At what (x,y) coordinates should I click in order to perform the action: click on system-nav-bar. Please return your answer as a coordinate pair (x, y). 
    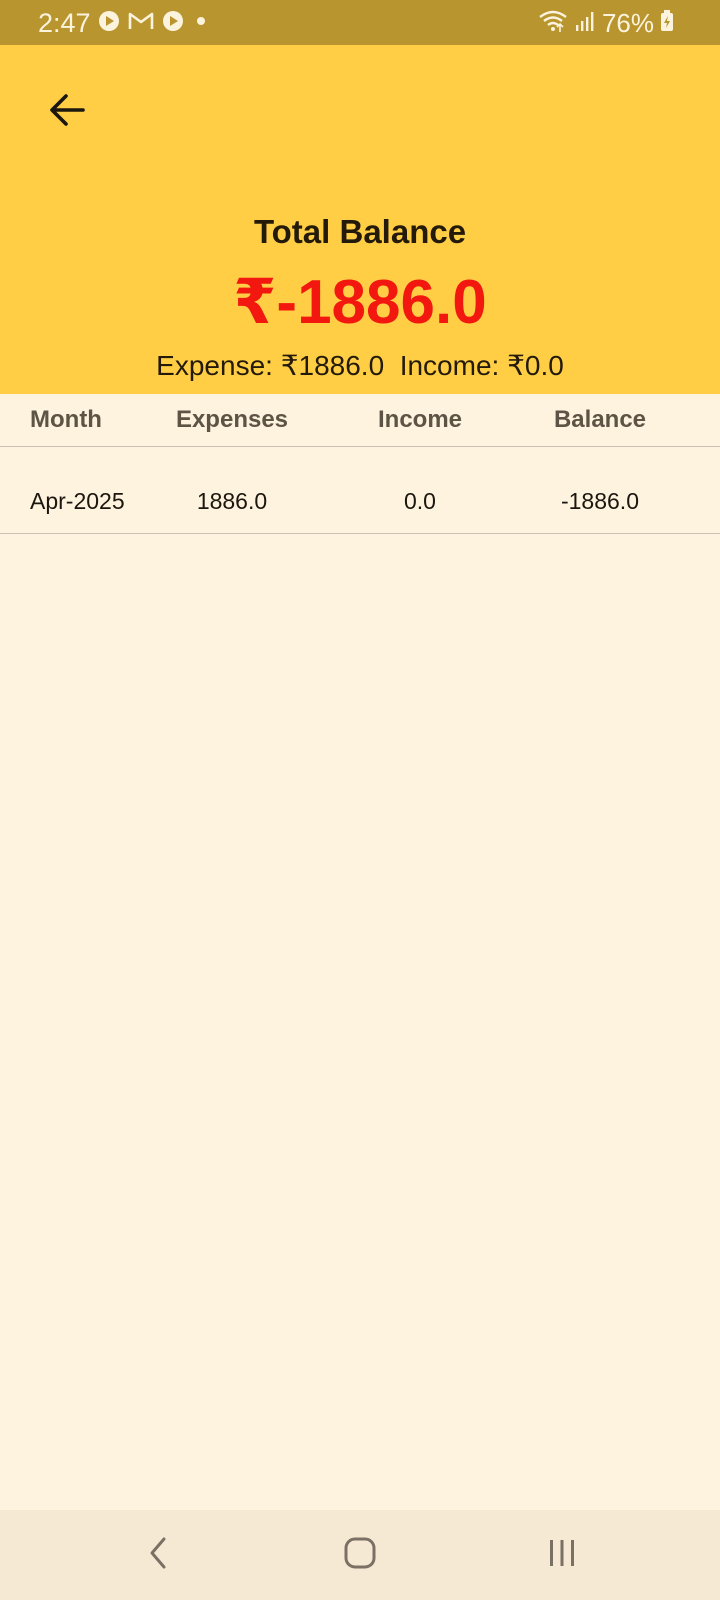
    Looking at the image, I should click on (360, 1555).